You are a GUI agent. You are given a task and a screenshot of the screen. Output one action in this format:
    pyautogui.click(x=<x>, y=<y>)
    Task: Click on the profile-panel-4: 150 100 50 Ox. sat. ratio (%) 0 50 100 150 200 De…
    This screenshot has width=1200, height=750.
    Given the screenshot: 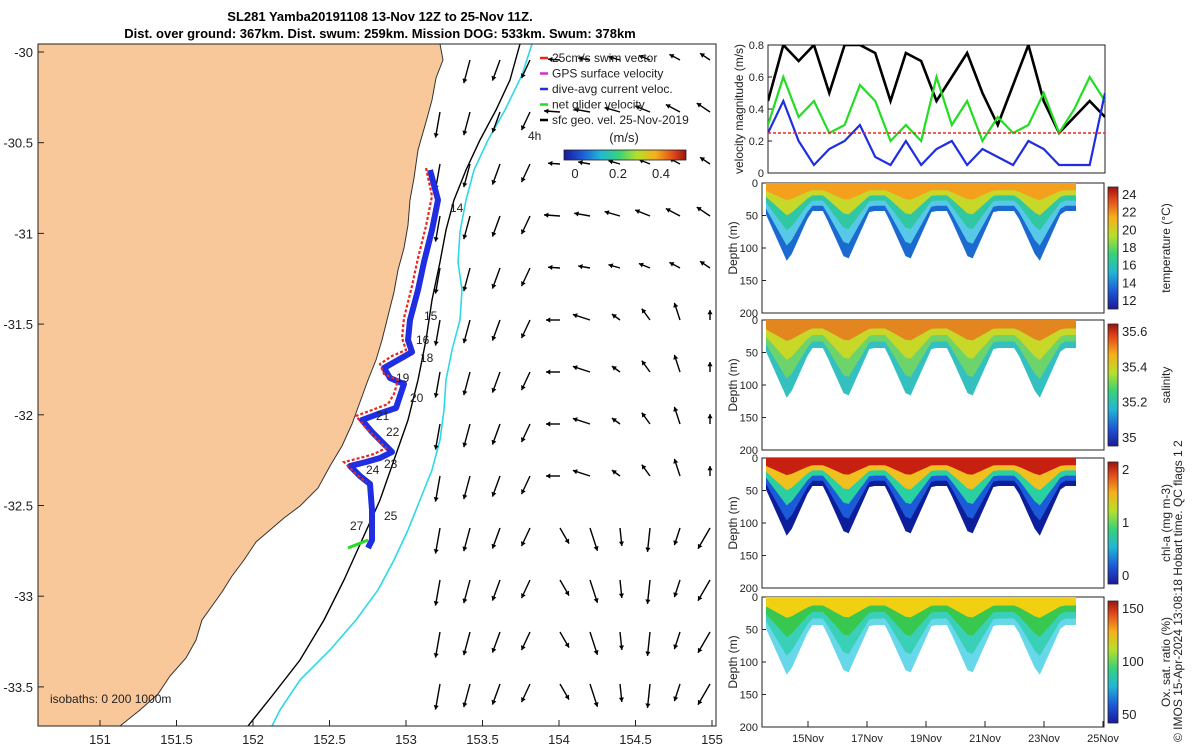 What is the action you would take?
    pyautogui.click(x=949, y=663)
    